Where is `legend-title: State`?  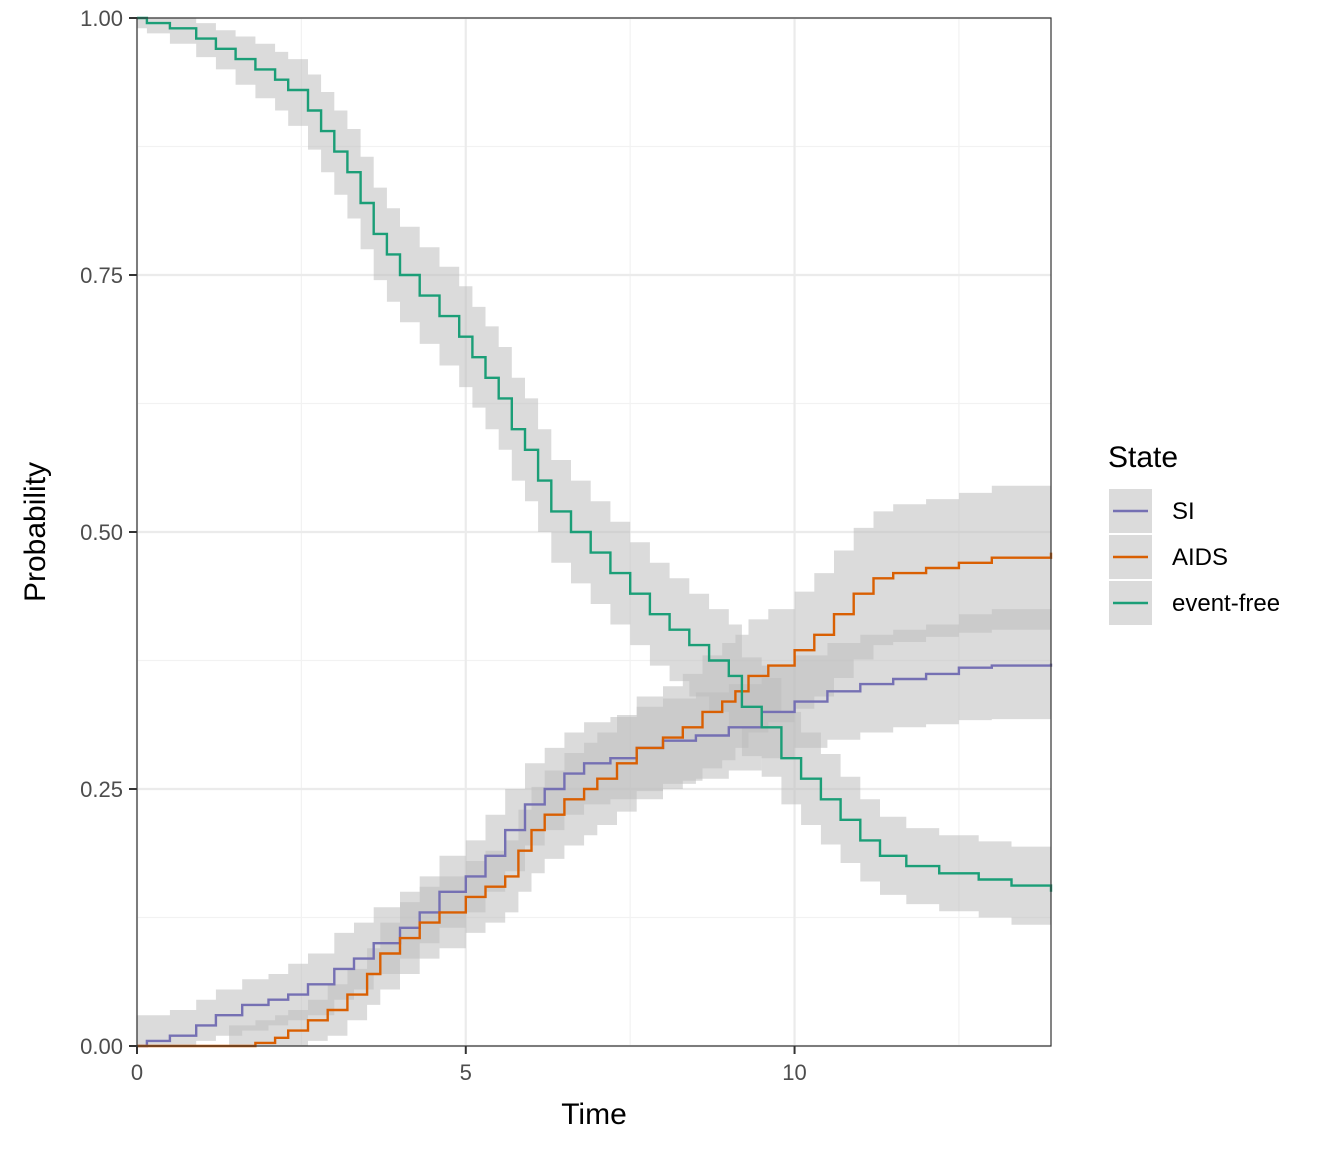 legend-title: State is located at coordinates (1143, 457).